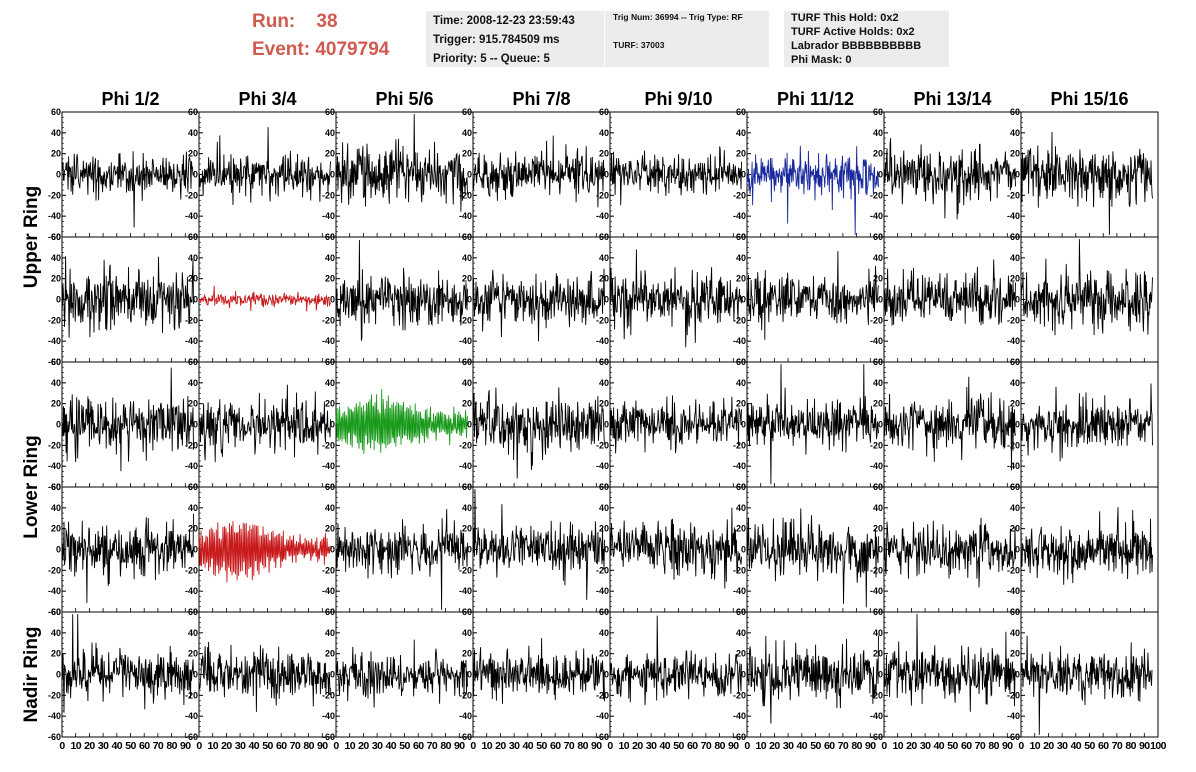 This screenshot has width=1196, height=772. What do you see at coordinates (459, 746) in the screenshot?
I see `x-tick-label: 90` at bounding box center [459, 746].